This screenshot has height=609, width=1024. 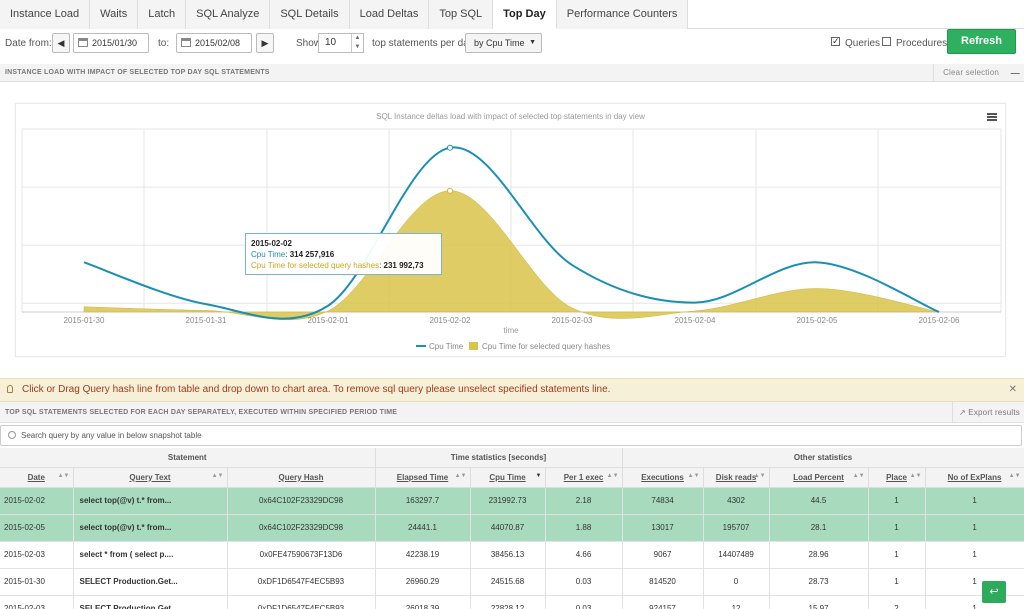 What do you see at coordinates (37, 528) in the screenshot?
I see `table-cell: 2015-02-05` at bounding box center [37, 528].